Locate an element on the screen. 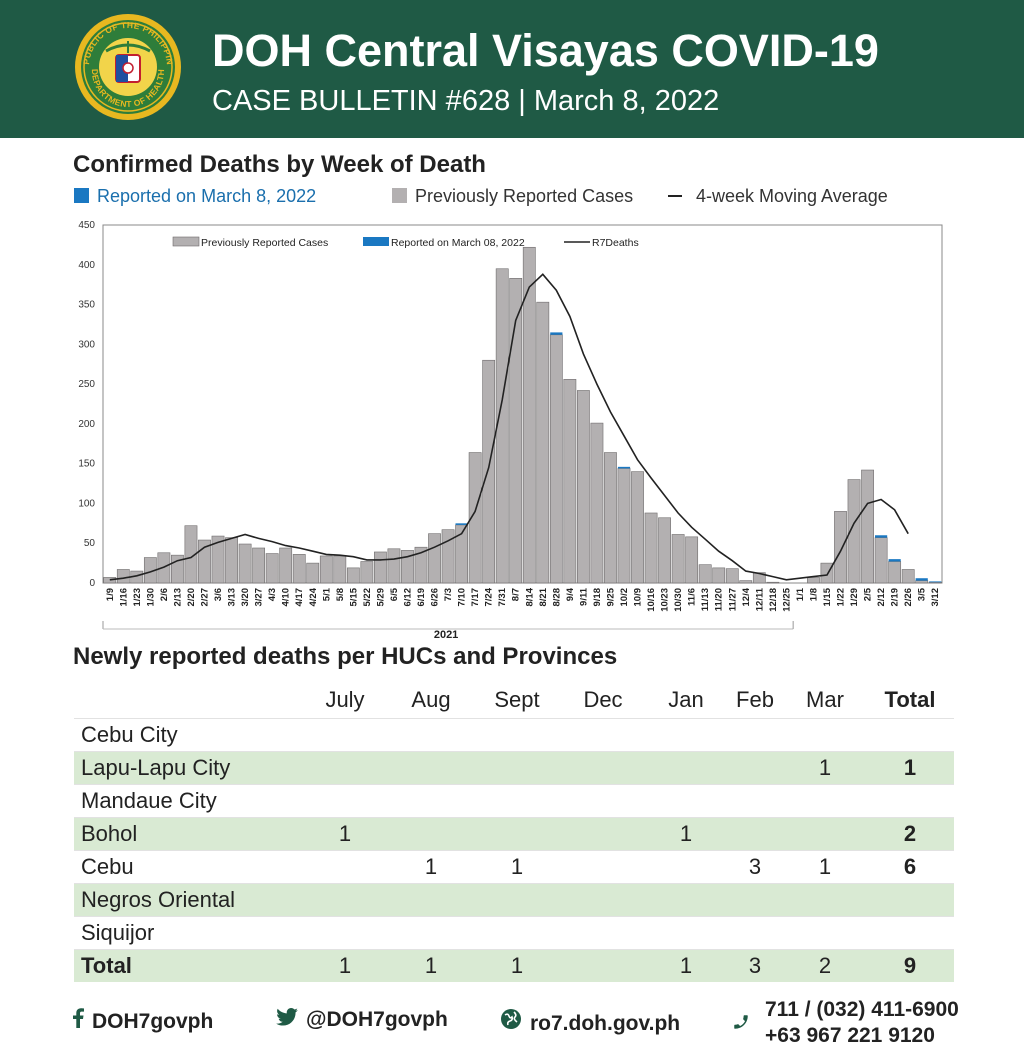 This screenshot has height=1059, width=1024. x-tick-label: 2/26 is located at coordinates (908, 597).